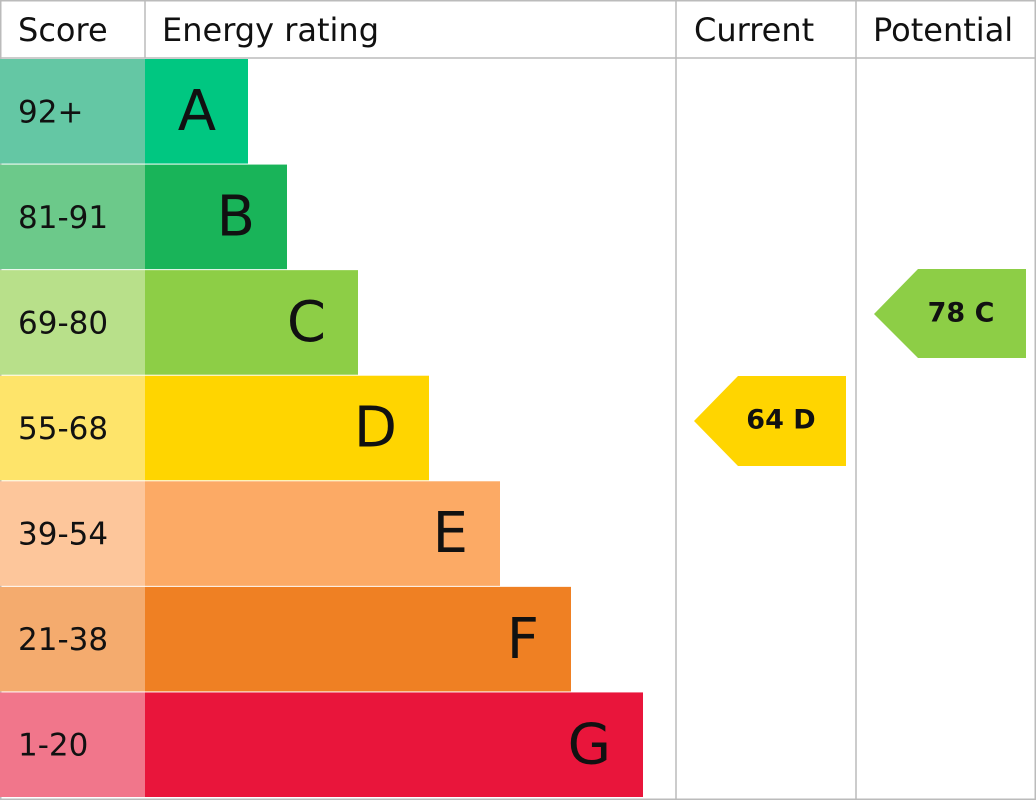 This screenshot has height=800, width=1036. What do you see at coordinates (523, 639) in the screenshot?
I see `rating-letter: F` at bounding box center [523, 639].